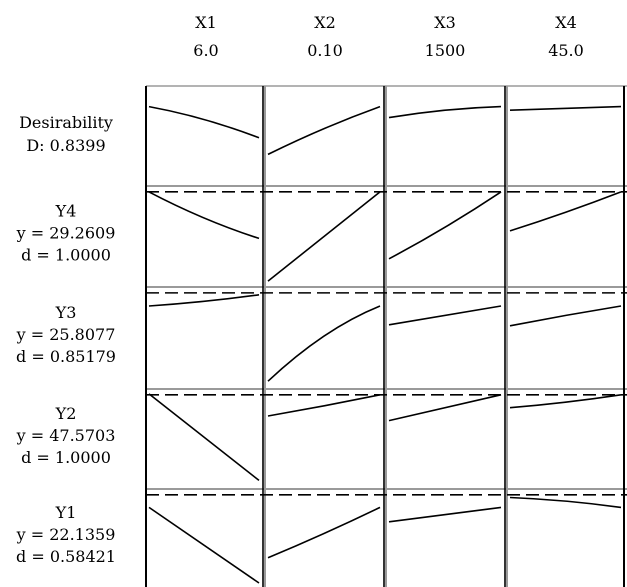  I want to click on row-response-value-y1: y = 22.1359, so click(66, 534).